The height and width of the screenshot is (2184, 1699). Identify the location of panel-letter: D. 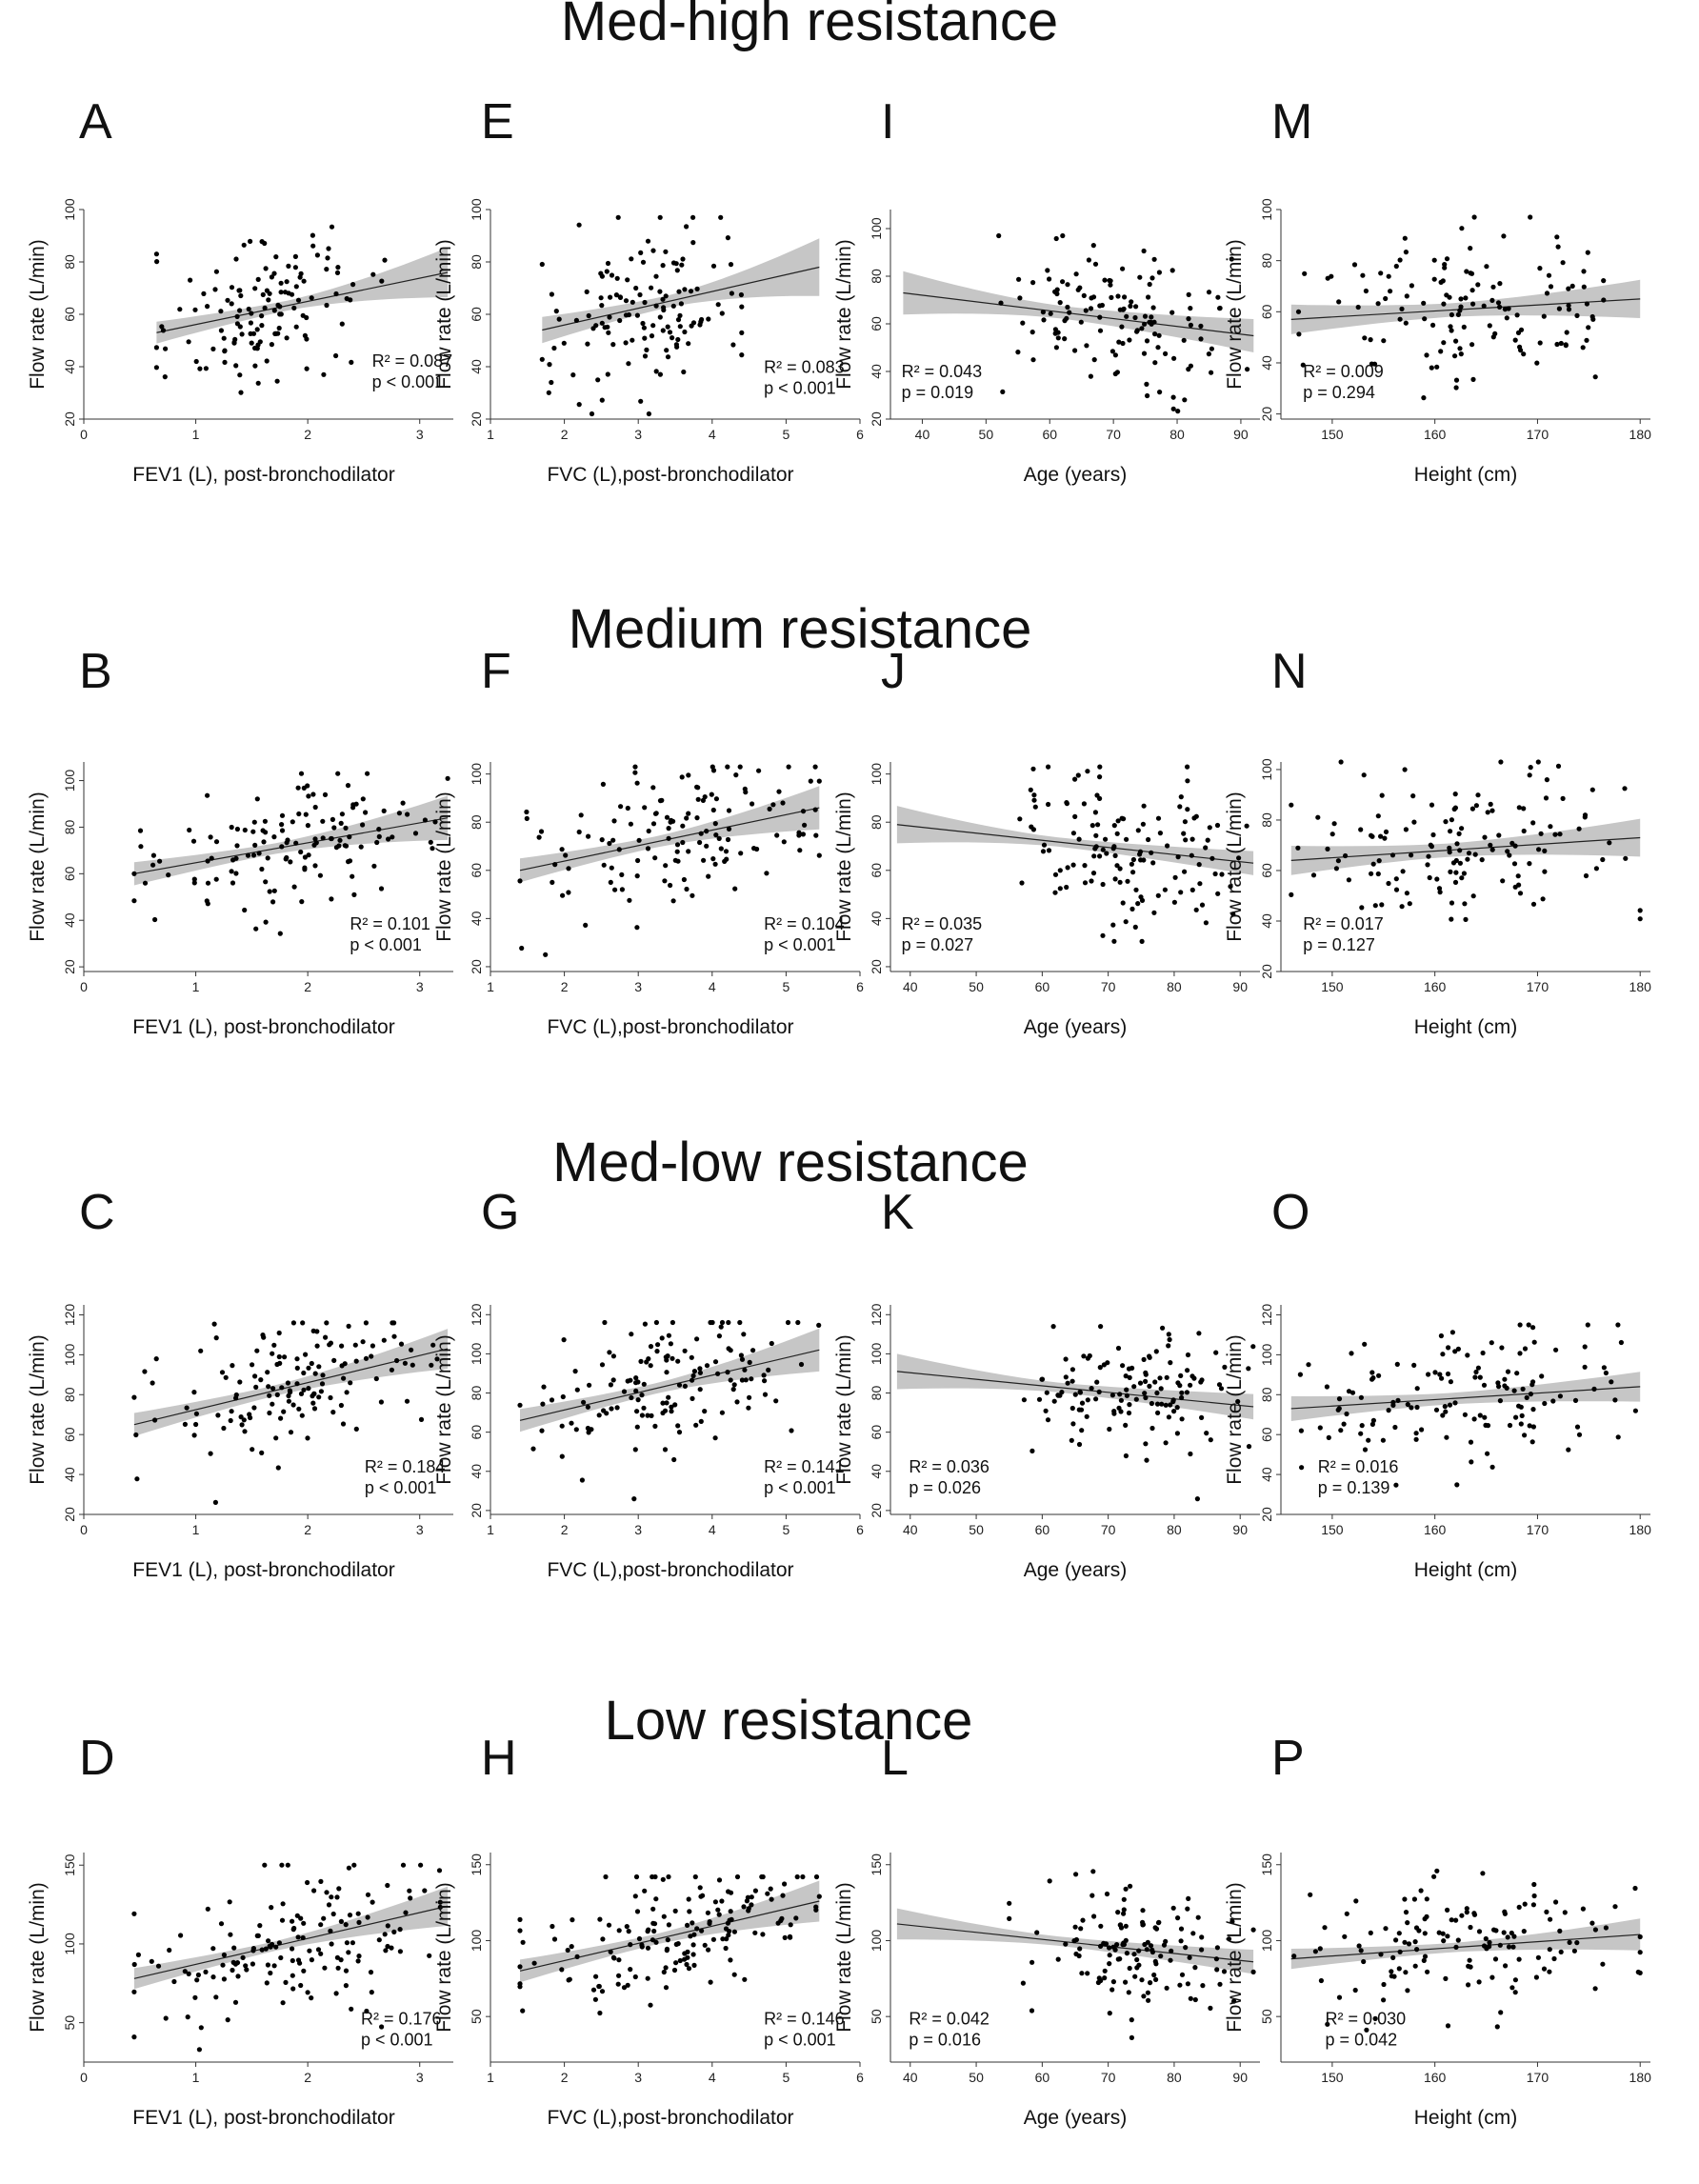
(97, 1758).